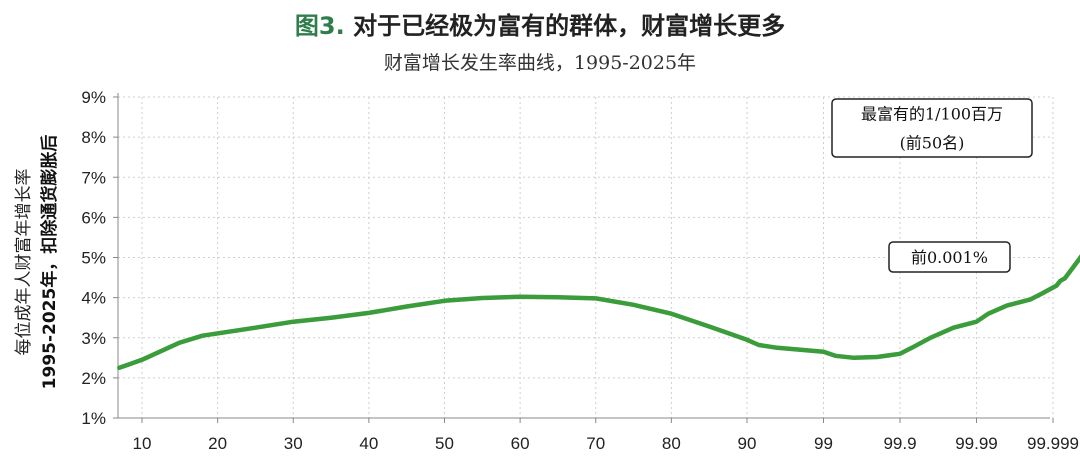 This screenshot has width=1080, height=469. Describe the element at coordinates (142, 443) in the screenshot. I see `x-tick-label: 10` at that location.